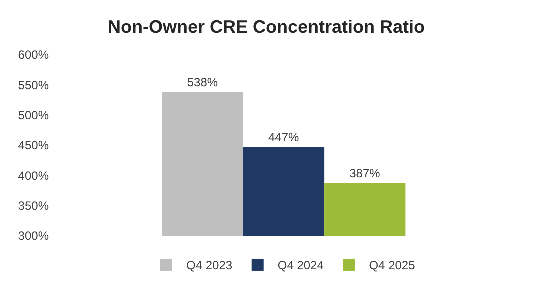 Image resolution: width=533 pixels, height=291 pixels. Describe the element at coordinates (209, 265) in the screenshot. I see `legend-label: Q4 2023` at that location.